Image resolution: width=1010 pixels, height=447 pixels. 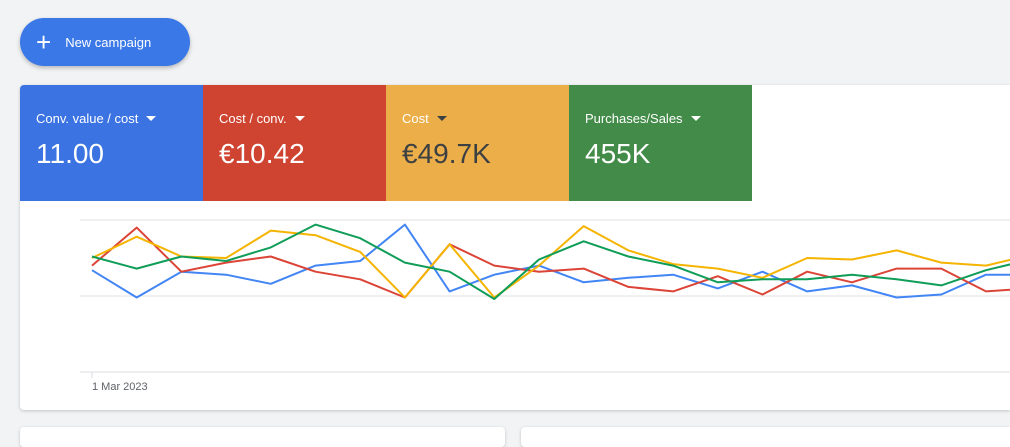 I want to click on metric-label: Conv. value / cost, so click(x=87, y=118).